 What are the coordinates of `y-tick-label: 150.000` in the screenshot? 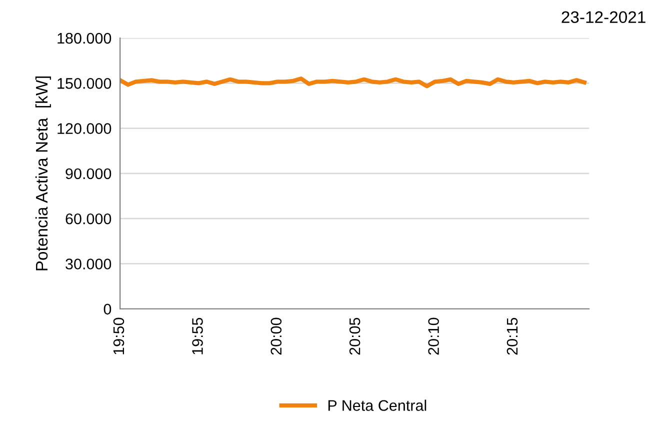 It's located at (85, 83).